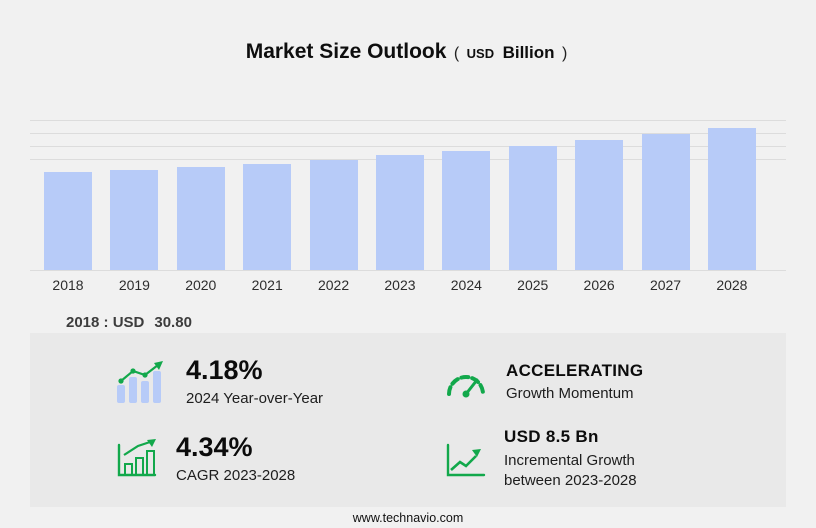  I want to click on incremental-value: USD 8.5 Bn, so click(551, 436).